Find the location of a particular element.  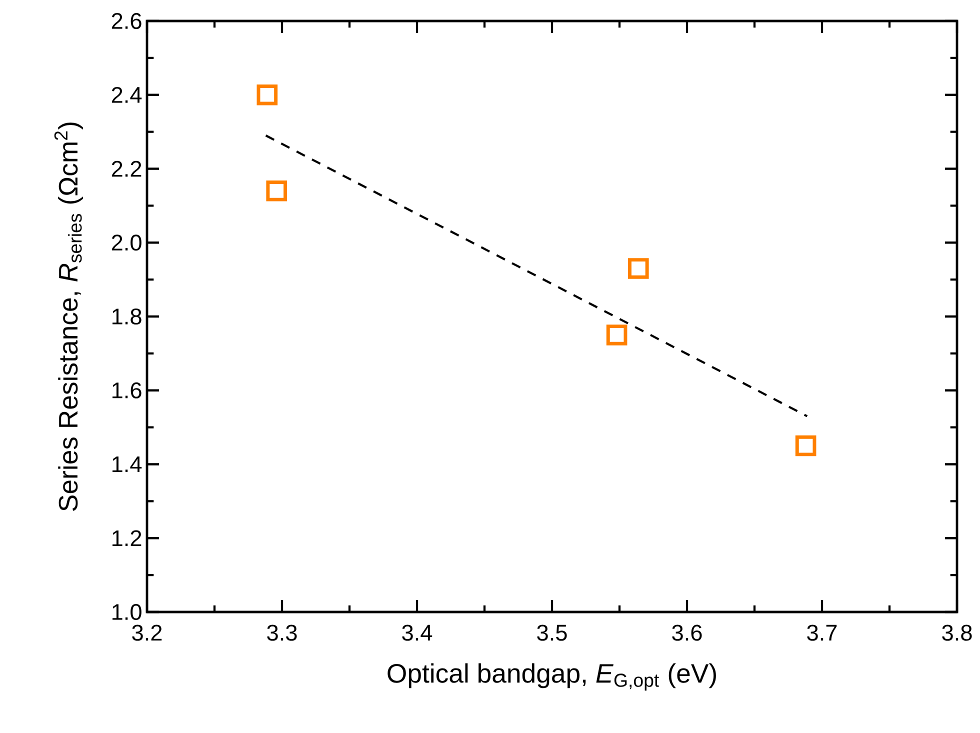

x-tick-label: 3.5 is located at coordinates (552, 632).